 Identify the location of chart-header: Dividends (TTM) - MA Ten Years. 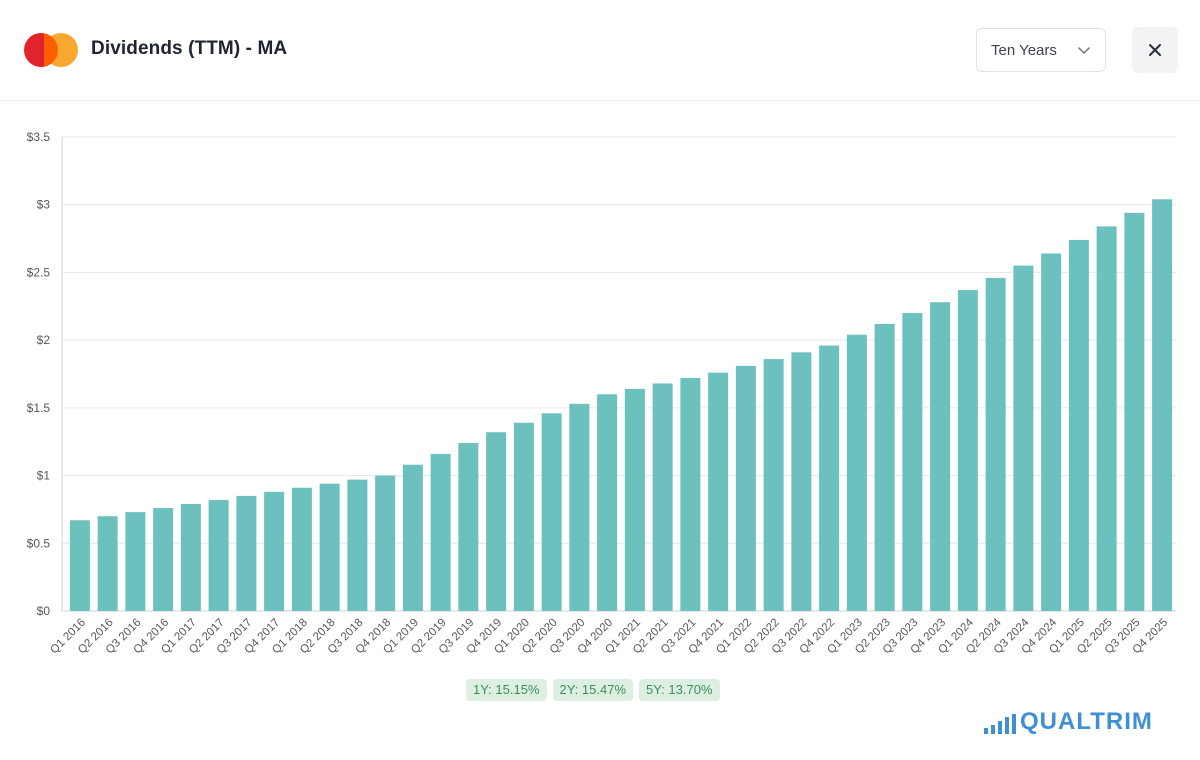
(600, 50).